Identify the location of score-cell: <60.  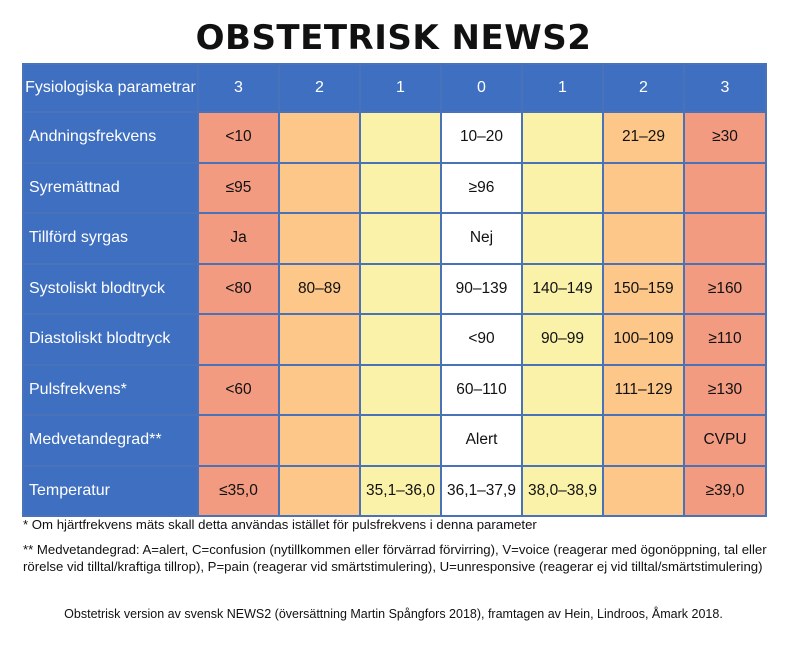
(238, 389).